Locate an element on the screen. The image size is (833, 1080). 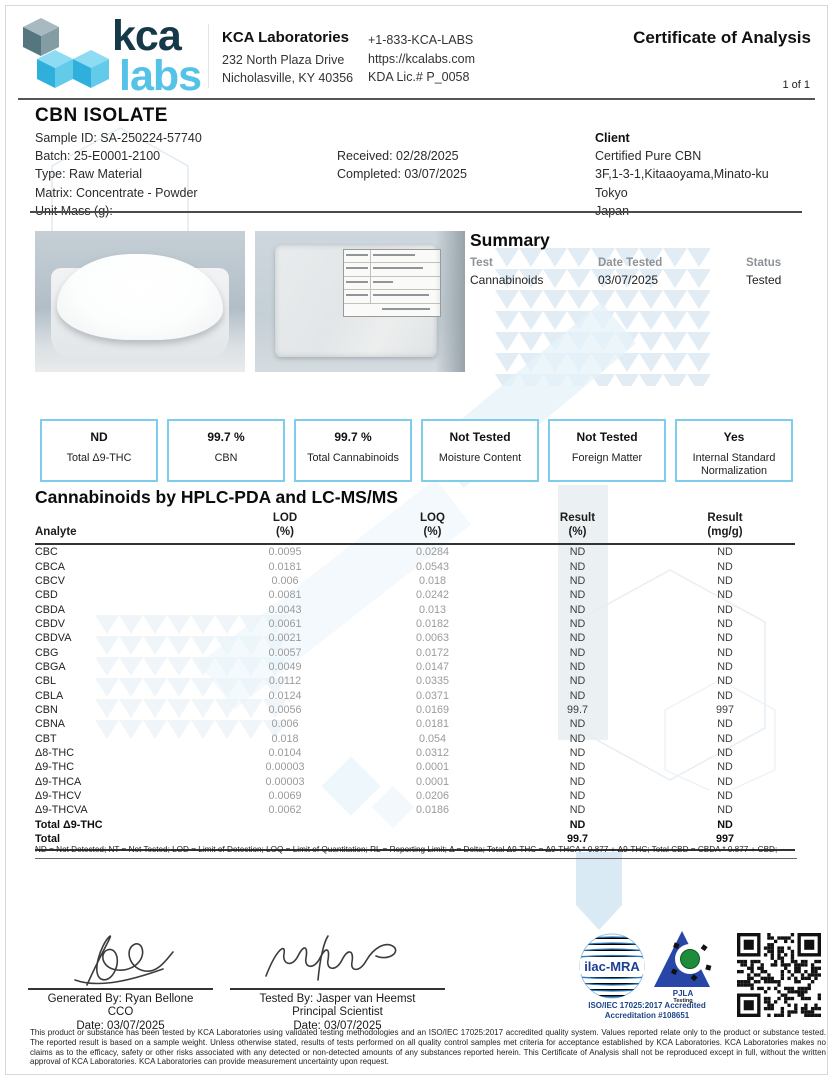
ilac-mra-logo-icon: ilac-MRA is located at coordinates (612, 966).